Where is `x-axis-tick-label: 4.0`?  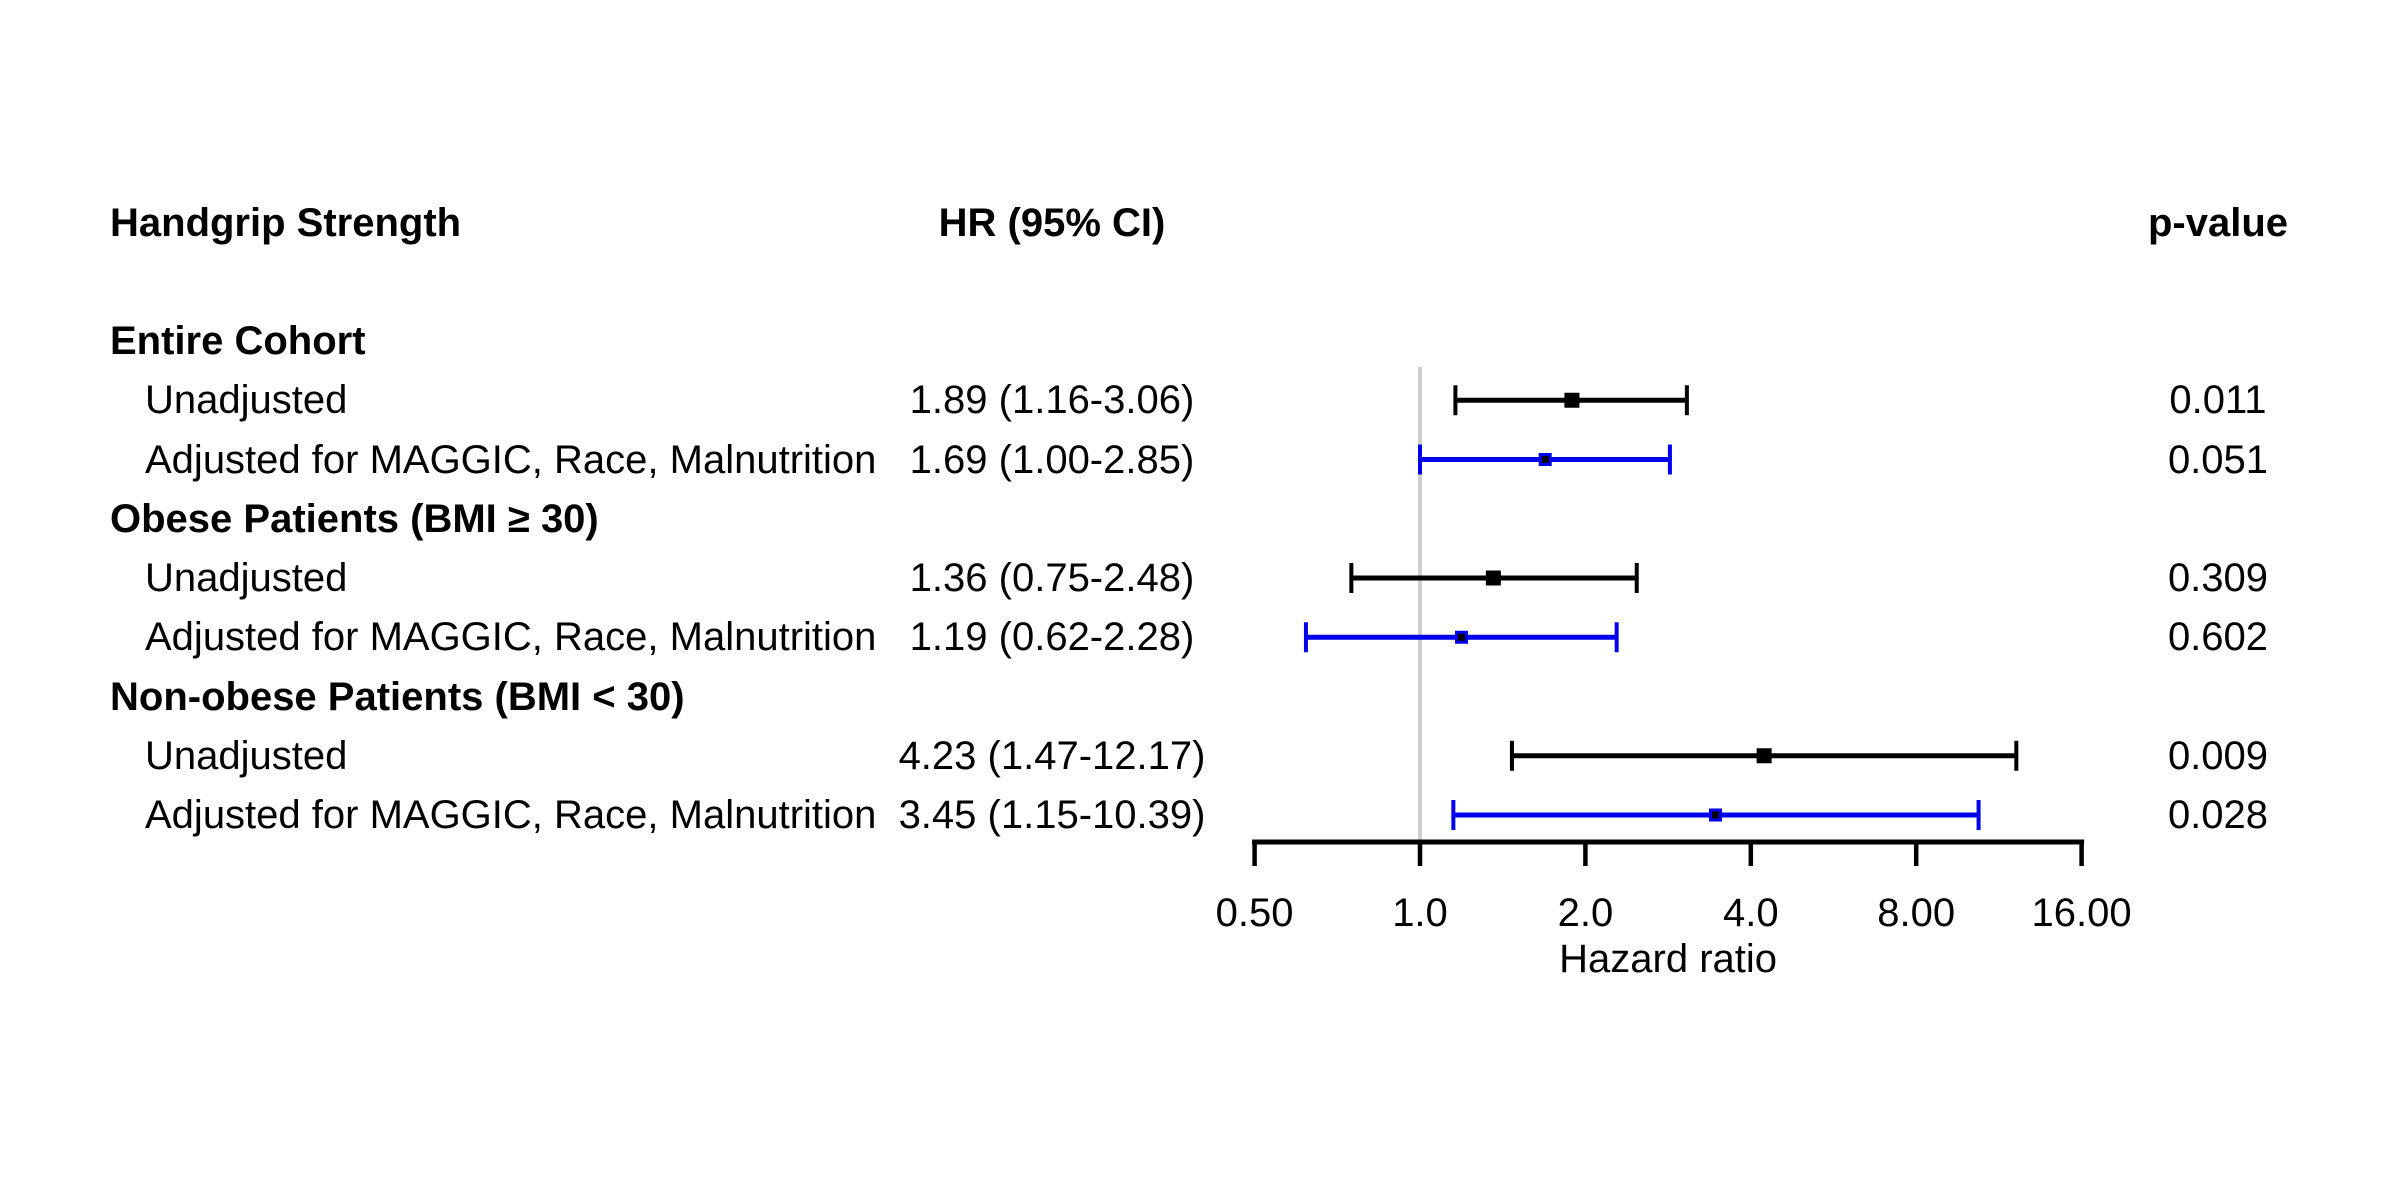 x-axis-tick-label: 4.0 is located at coordinates (1751, 913).